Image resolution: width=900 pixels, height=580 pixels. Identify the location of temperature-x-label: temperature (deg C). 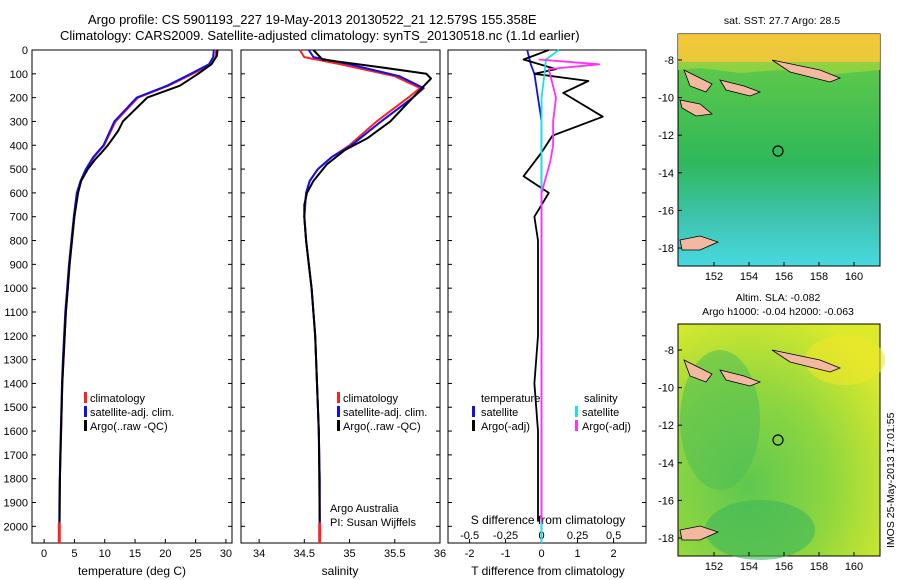
(132, 571).